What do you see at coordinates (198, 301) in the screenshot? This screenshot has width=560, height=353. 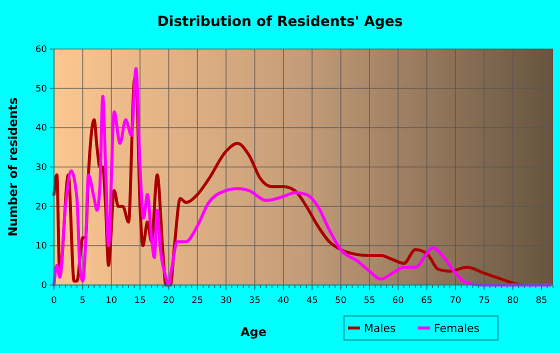 I see `x-tick-label: 25` at bounding box center [198, 301].